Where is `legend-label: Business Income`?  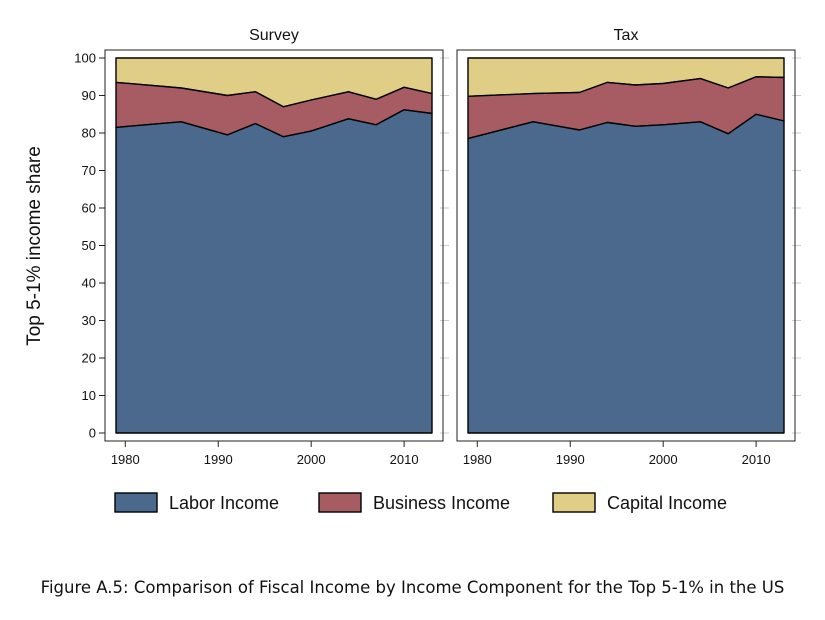
legend-label: Business Income is located at coordinates (441, 503).